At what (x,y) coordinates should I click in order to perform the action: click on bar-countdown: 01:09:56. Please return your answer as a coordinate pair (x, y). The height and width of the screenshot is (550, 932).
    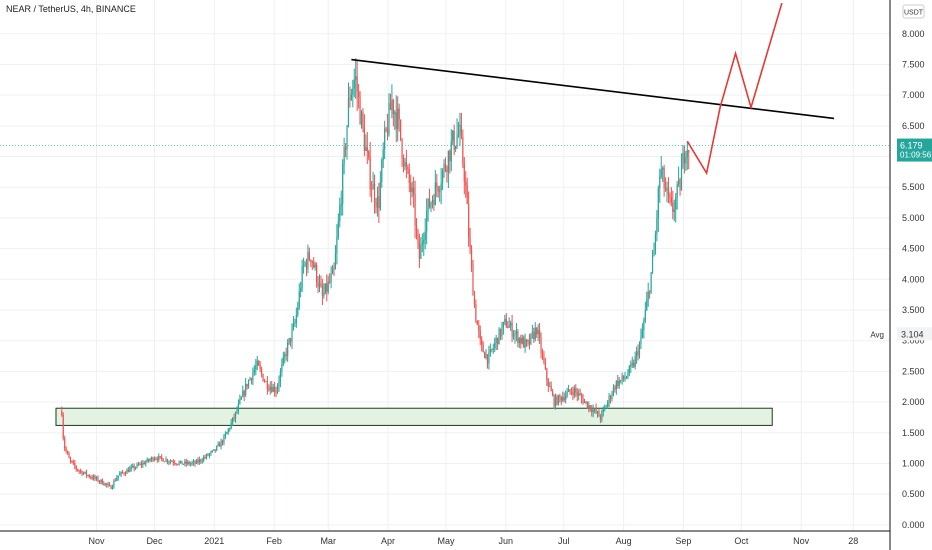
    Looking at the image, I should click on (916, 155).